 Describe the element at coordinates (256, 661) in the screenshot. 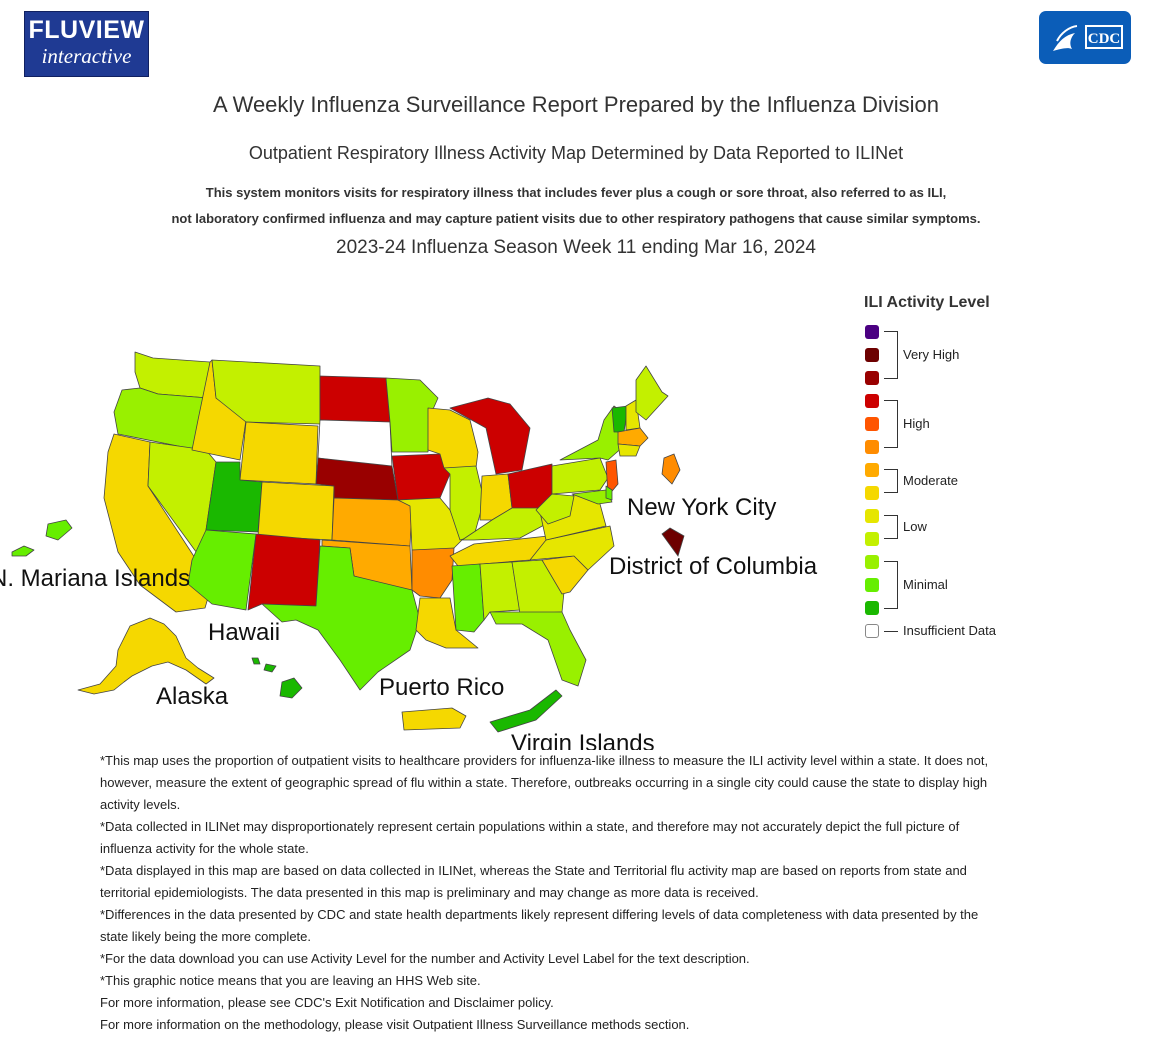

I see `state-hawaii-oahu` at that location.